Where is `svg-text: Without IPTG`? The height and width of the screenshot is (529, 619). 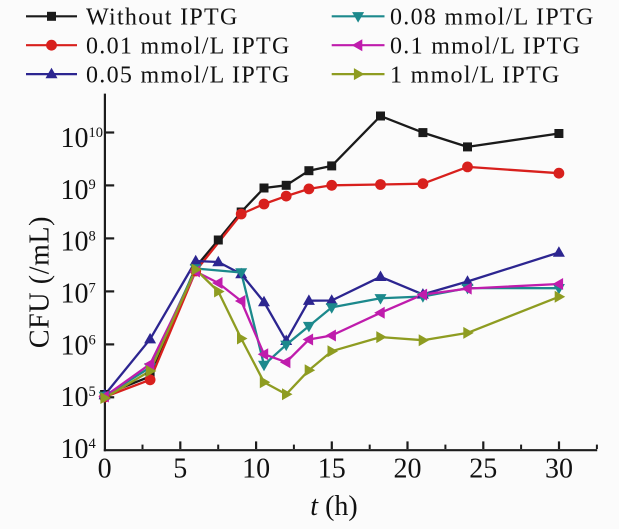
svg-text: Without IPTG is located at coordinates (162, 18).